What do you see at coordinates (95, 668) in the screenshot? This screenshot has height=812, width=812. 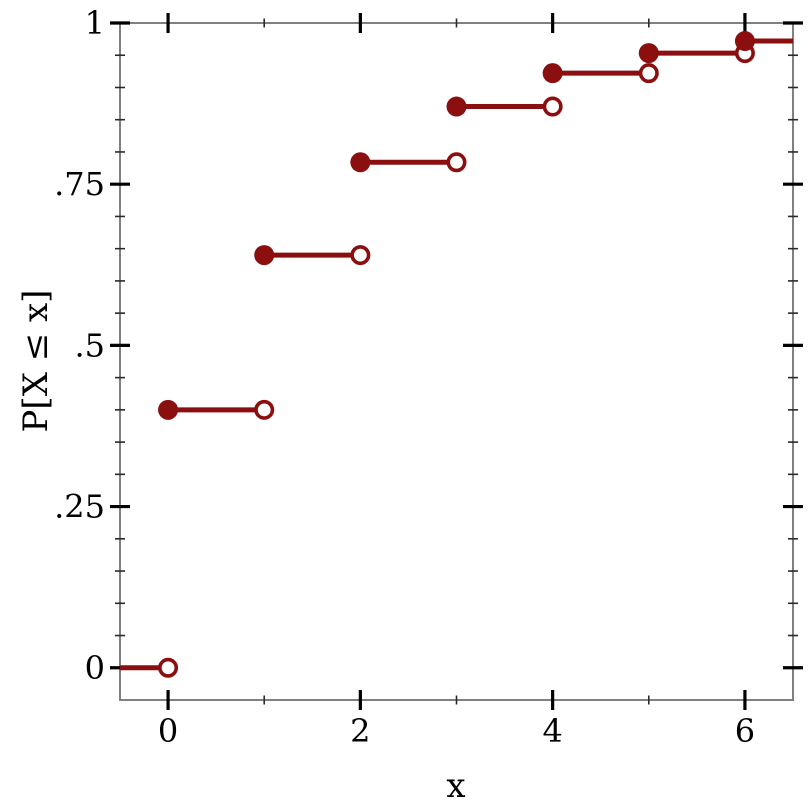 I see `y-tick-label: 0` at bounding box center [95, 668].